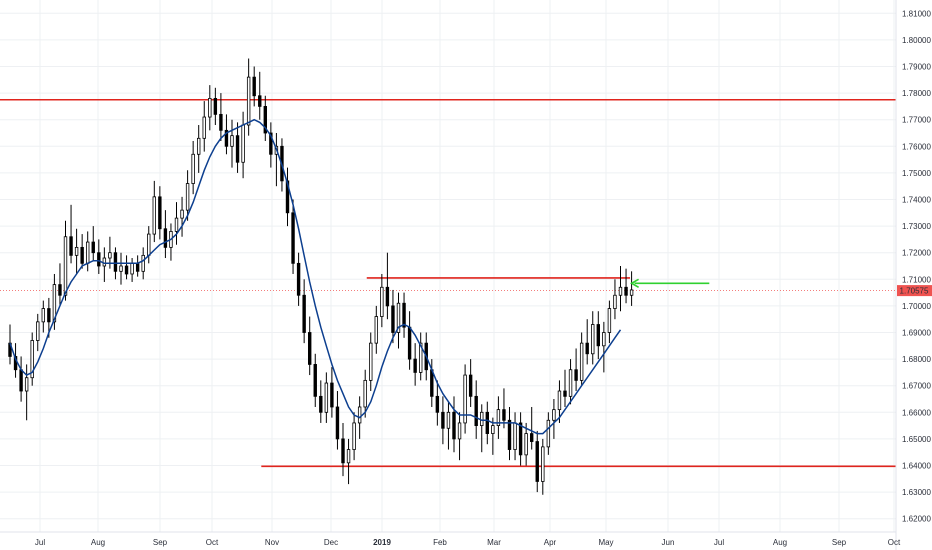  I want to click on x-tick-label: Feb, so click(440, 542).